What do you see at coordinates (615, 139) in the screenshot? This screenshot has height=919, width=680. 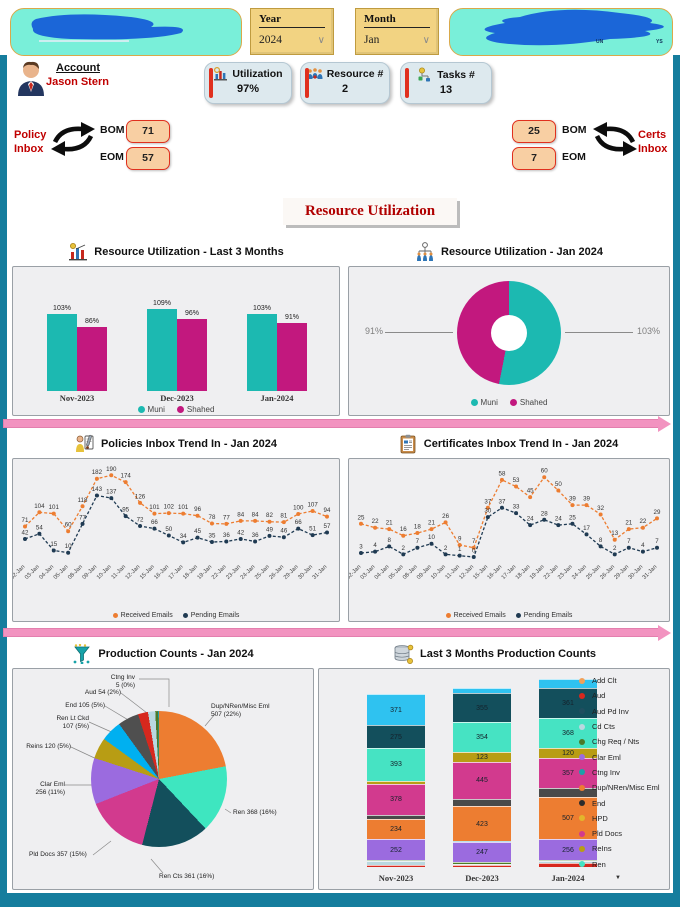 I see `swap-arrows-icon` at bounding box center [615, 139].